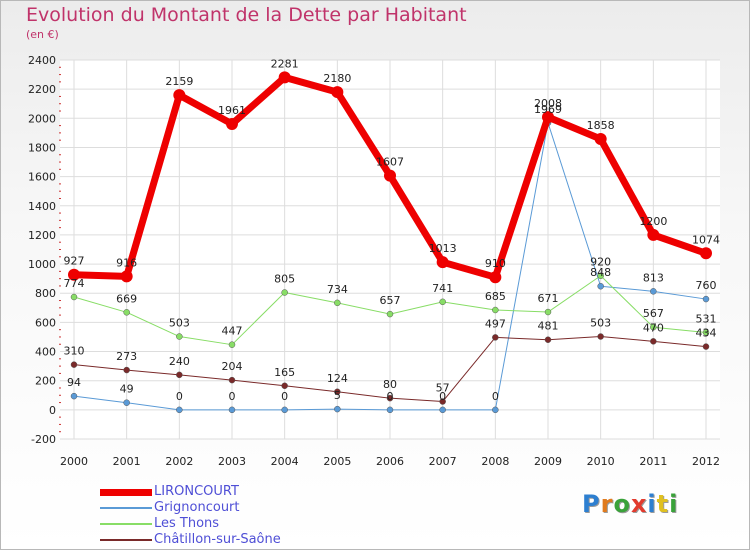  Describe the element at coordinates (232, 331) in the screenshot. I see `data-label: 447` at that location.